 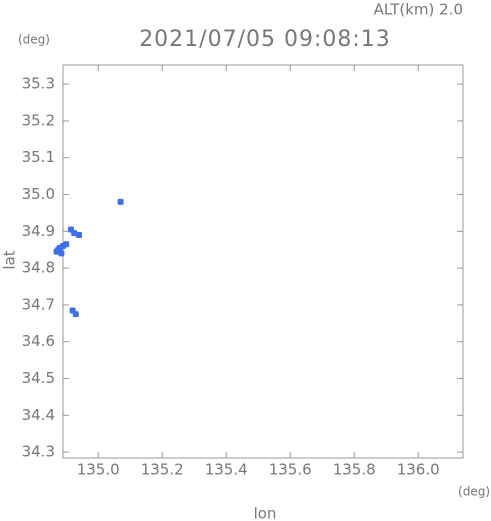 I want to click on y-tick-label: 35.3, so click(x=38, y=84).